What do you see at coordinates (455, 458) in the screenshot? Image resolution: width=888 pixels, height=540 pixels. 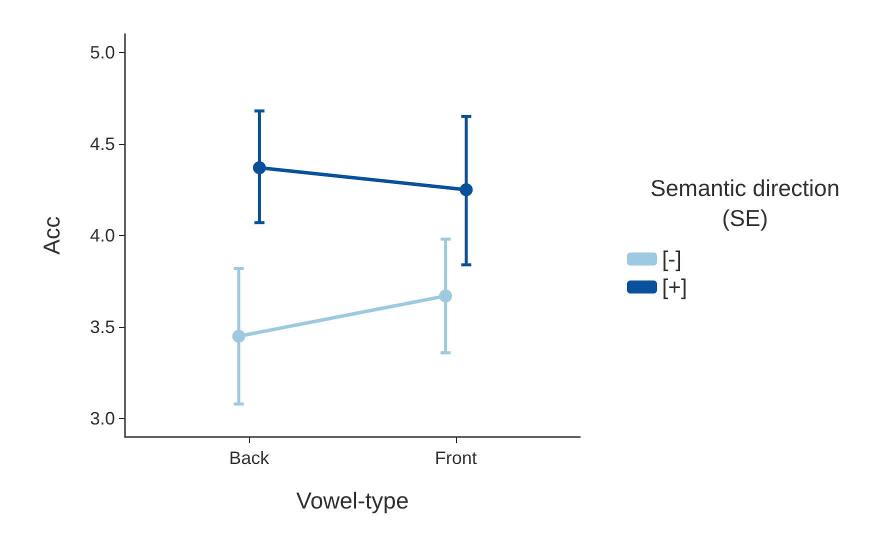 I see `x-tick-label: Front` at bounding box center [455, 458].